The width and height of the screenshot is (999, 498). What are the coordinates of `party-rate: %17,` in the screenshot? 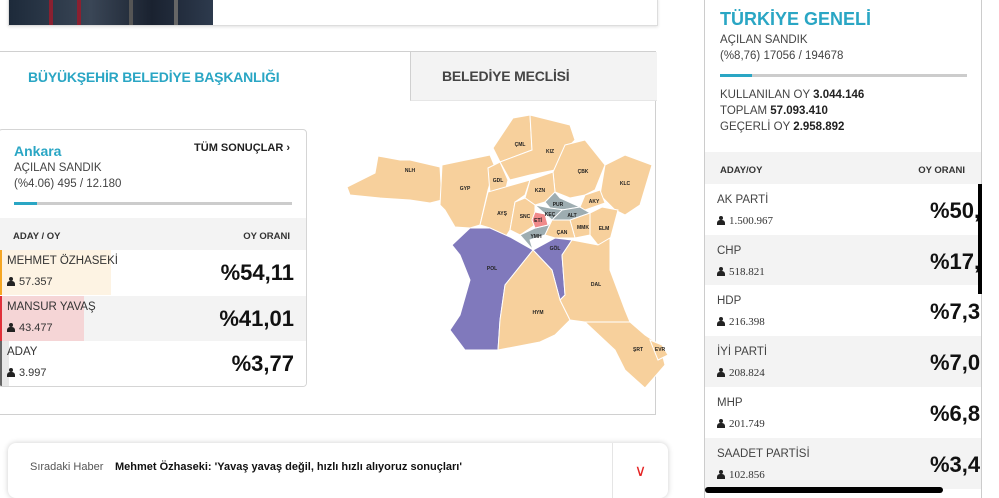 It's located at (955, 261).